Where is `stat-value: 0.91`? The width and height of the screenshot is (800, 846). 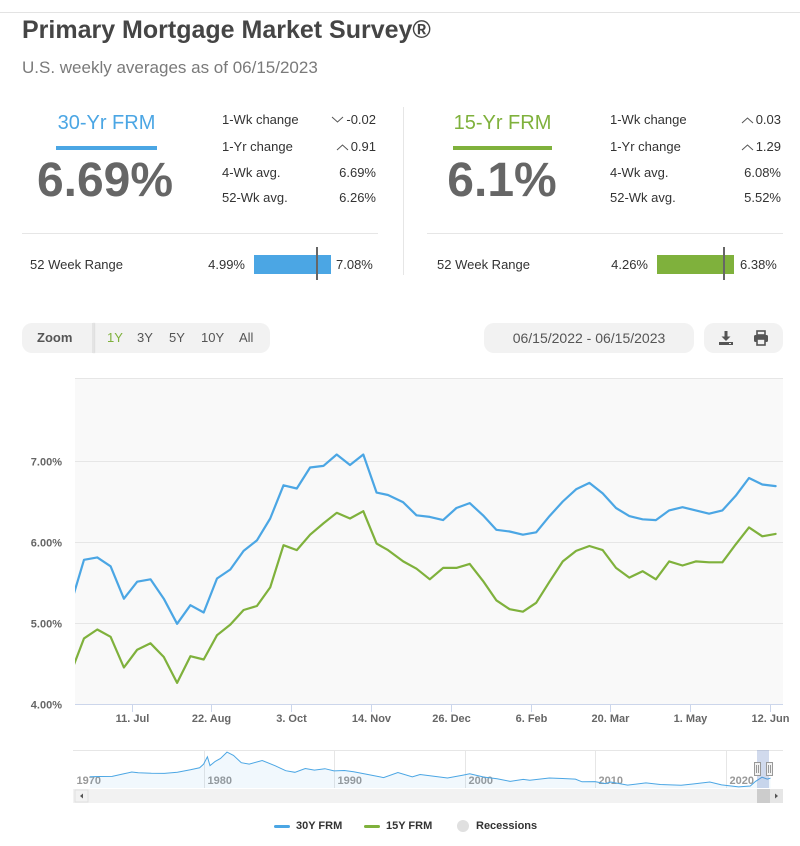 stat-value: 0.91 is located at coordinates (336, 147).